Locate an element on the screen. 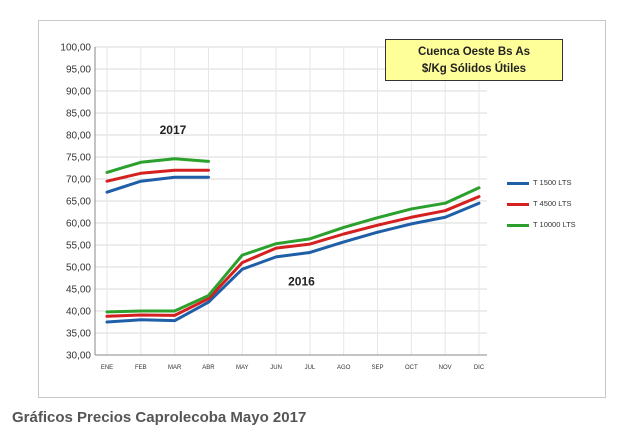 The height and width of the screenshot is (443, 640). y-tick-label: 45,00 is located at coordinates (78, 290).